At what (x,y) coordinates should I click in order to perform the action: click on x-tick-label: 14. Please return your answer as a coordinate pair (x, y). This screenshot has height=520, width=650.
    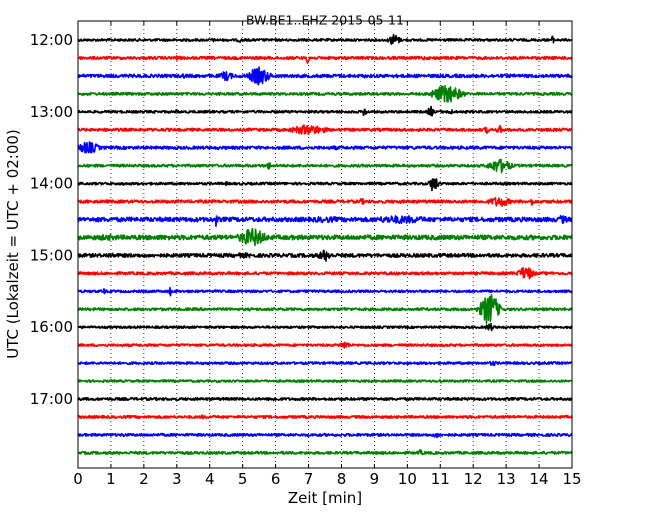
    Looking at the image, I should click on (539, 479).